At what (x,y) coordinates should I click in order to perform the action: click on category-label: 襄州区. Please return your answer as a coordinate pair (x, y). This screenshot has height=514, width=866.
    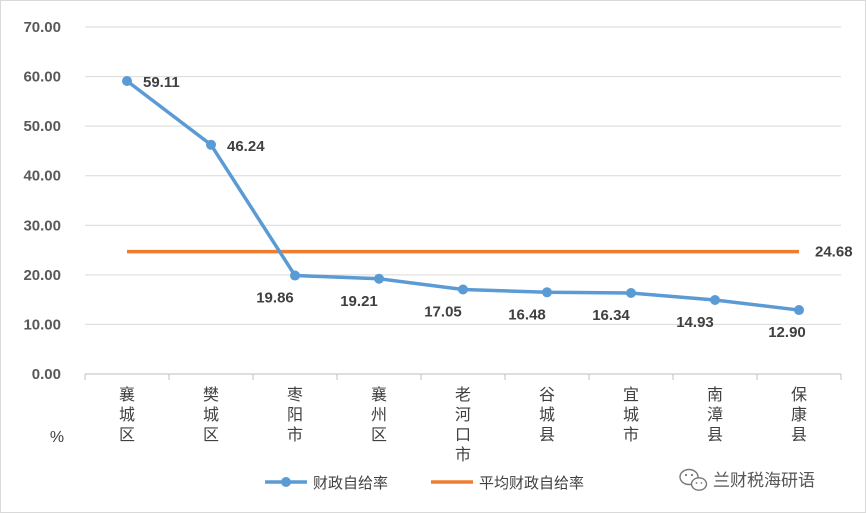
    Looking at the image, I should click on (379, 414).